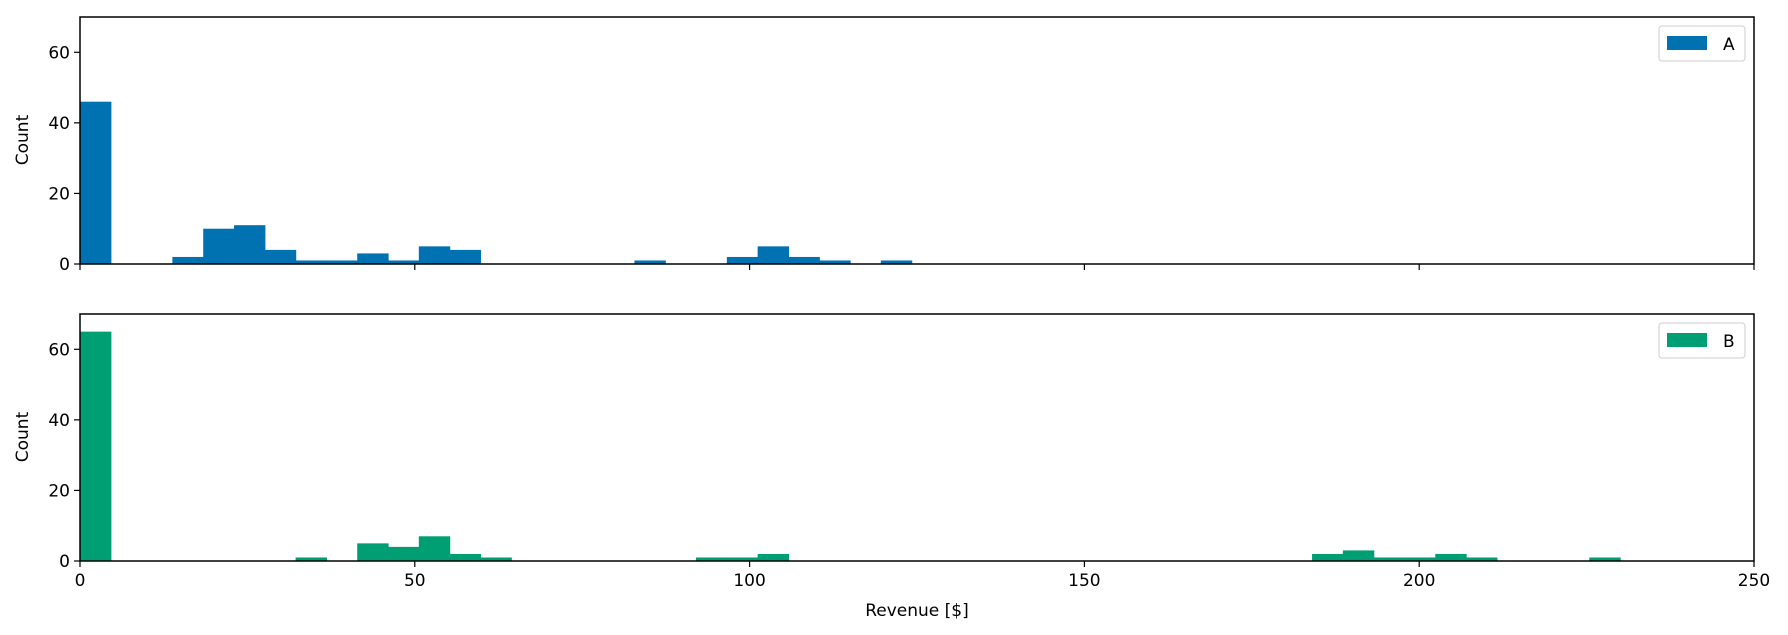 This screenshot has width=1788, height=635. Describe the element at coordinates (80, 581) in the screenshot. I see `panel-b-xtick-label: 0` at that location.